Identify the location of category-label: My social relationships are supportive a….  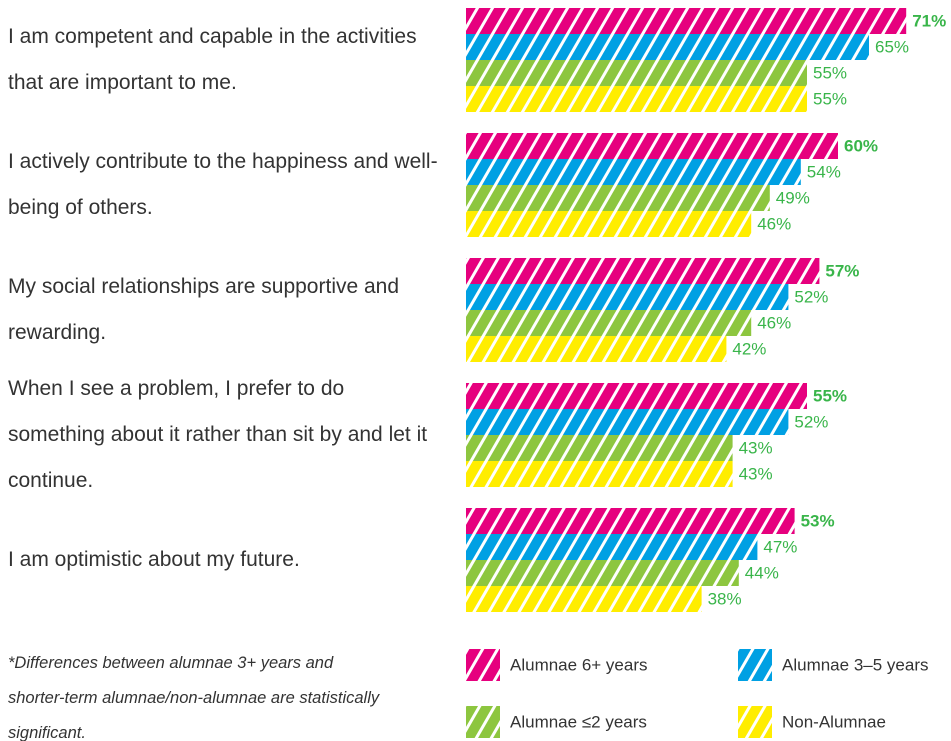
(204, 309).